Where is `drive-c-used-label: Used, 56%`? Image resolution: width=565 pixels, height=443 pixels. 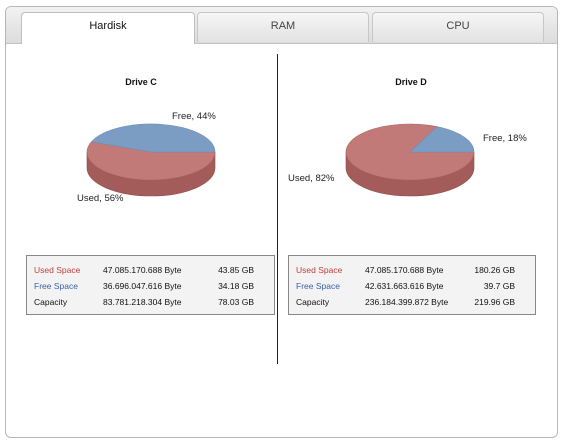 drive-c-used-label: Used, 56% is located at coordinates (100, 198).